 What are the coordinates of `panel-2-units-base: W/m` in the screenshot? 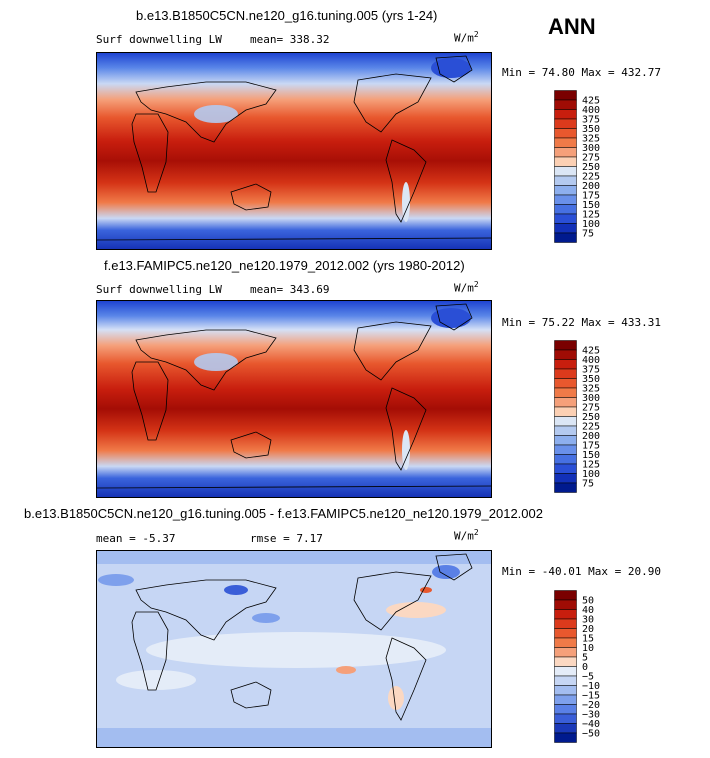 It's located at (464, 288).